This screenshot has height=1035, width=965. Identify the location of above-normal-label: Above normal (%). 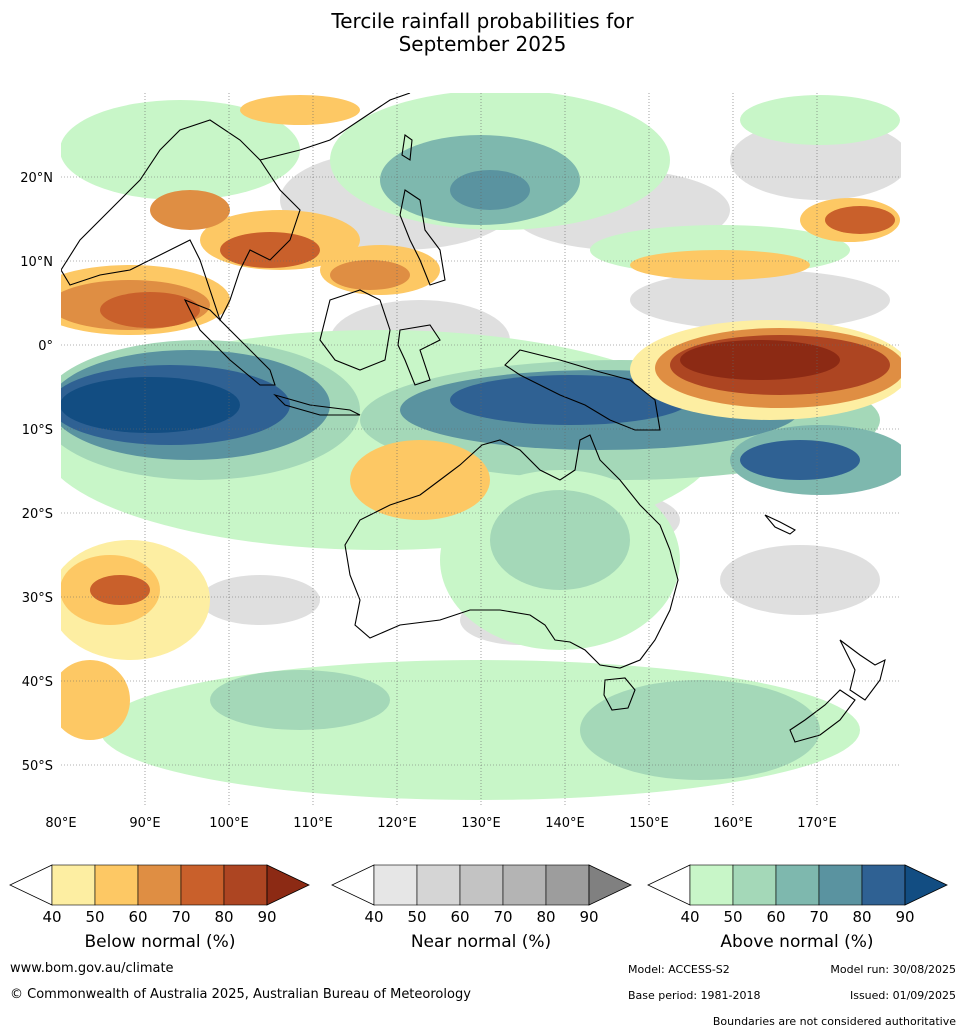
(797, 942).